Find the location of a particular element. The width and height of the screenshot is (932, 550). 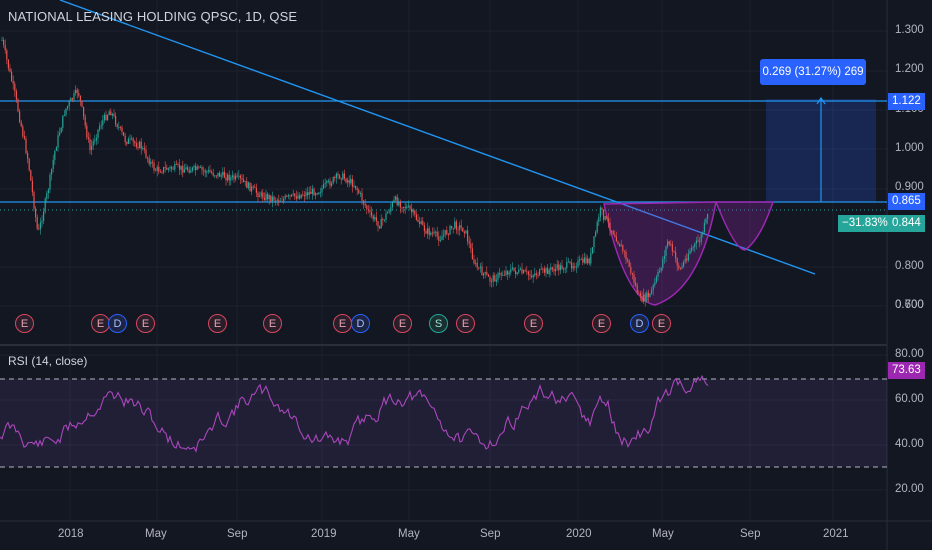

rsi-tick: 80.00 is located at coordinates (909, 354).